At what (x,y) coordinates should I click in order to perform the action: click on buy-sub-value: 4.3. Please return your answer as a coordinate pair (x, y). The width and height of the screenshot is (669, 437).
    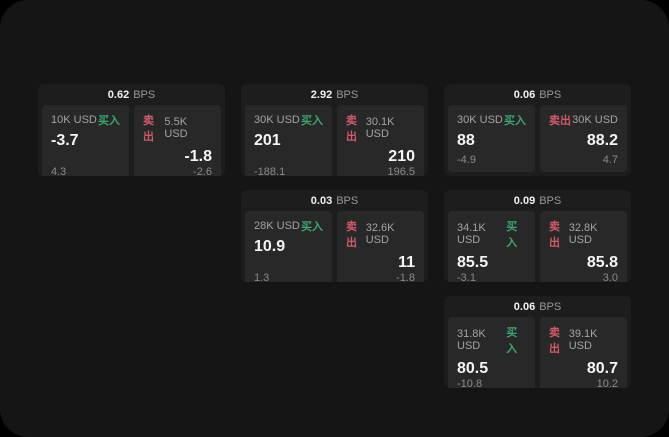
    Looking at the image, I should click on (59, 171).